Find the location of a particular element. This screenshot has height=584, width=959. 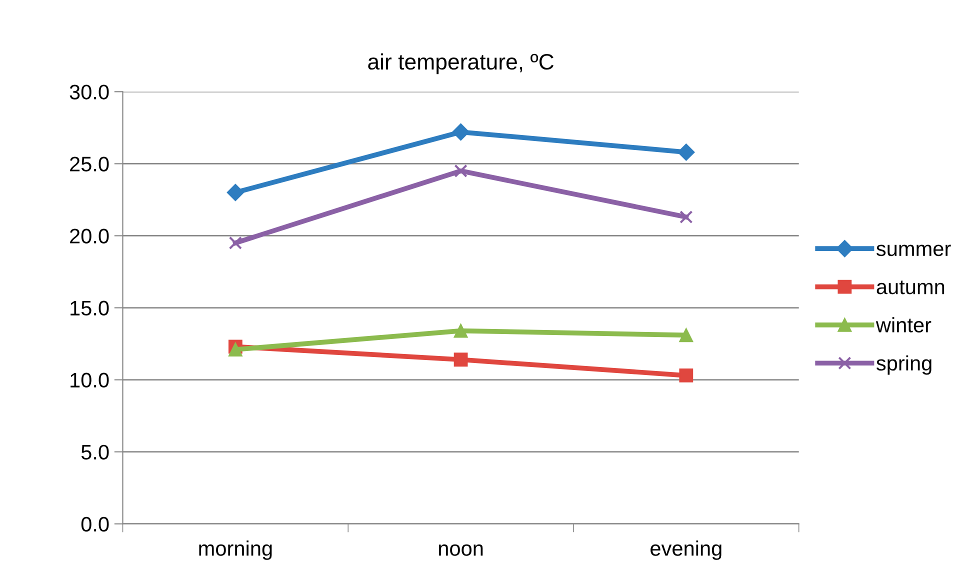

y-tick-label: 0.0 is located at coordinates (95, 524).